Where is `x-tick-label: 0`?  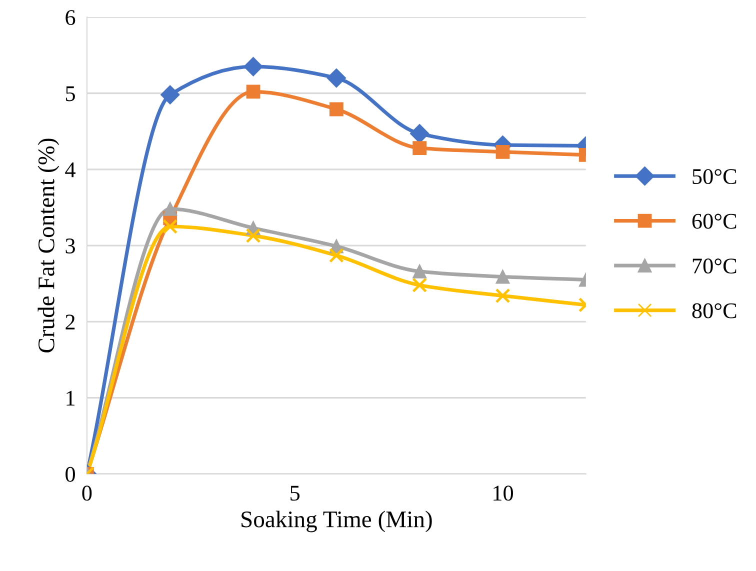 x-tick-label: 0 is located at coordinates (87, 493).